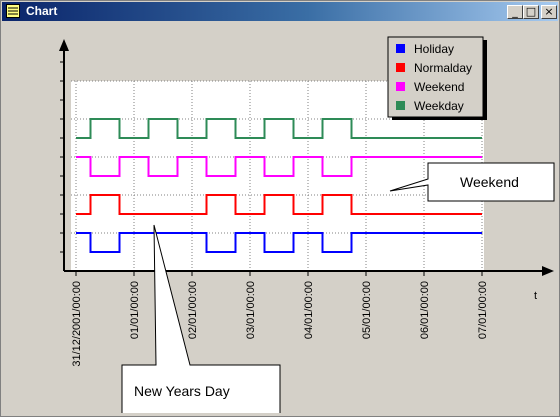 This screenshot has height=417, width=560. I want to click on new-years-callout-text: New Years Day, so click(182, 391).